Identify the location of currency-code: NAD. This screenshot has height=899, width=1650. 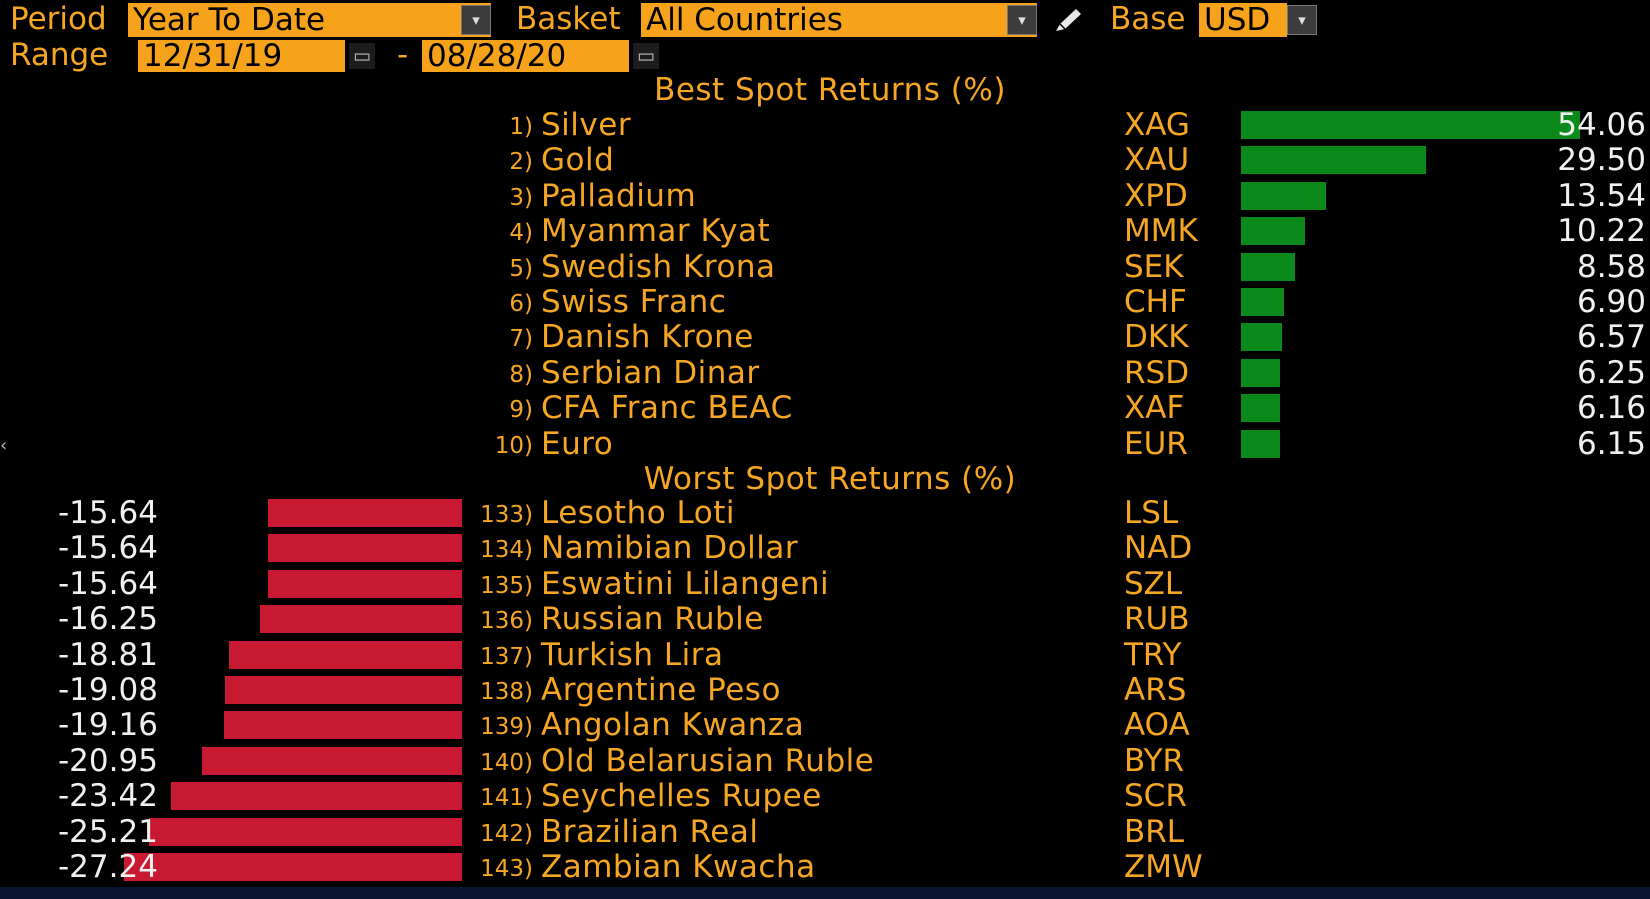
(1158, 548).